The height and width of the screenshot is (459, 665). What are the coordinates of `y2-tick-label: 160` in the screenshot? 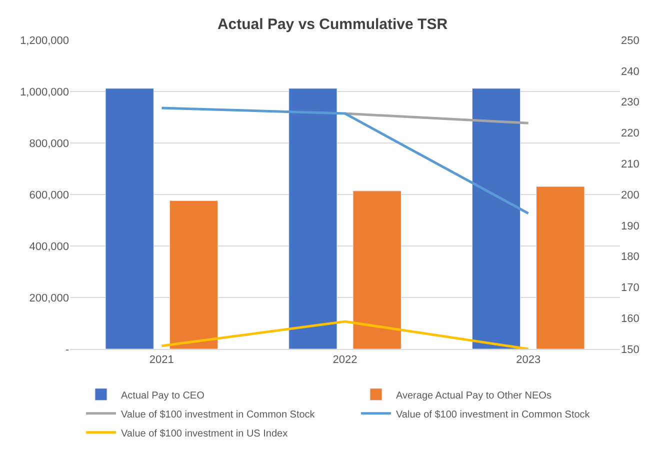 It's located at (630, 318).